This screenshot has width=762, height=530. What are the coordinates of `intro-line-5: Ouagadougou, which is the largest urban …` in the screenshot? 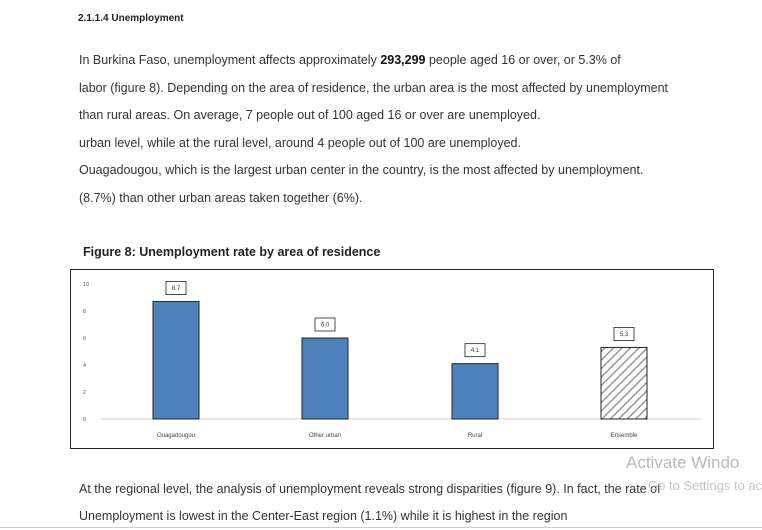 It's located at (361, 170).